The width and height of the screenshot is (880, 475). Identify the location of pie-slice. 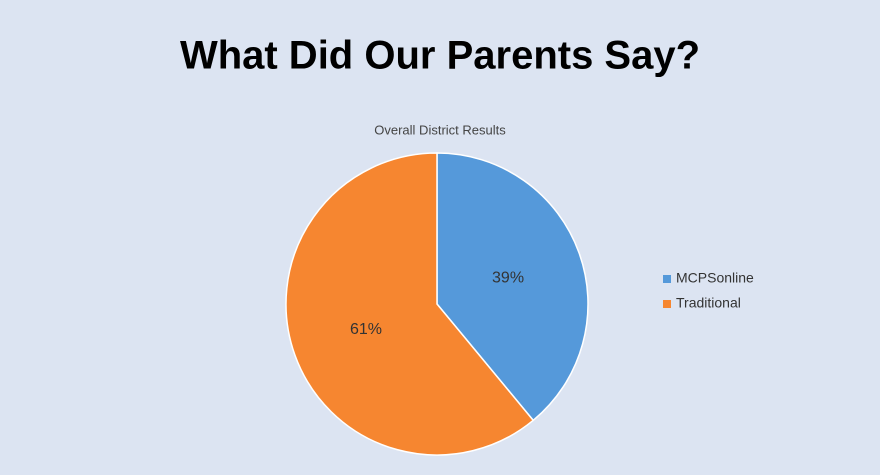
(512, 287).